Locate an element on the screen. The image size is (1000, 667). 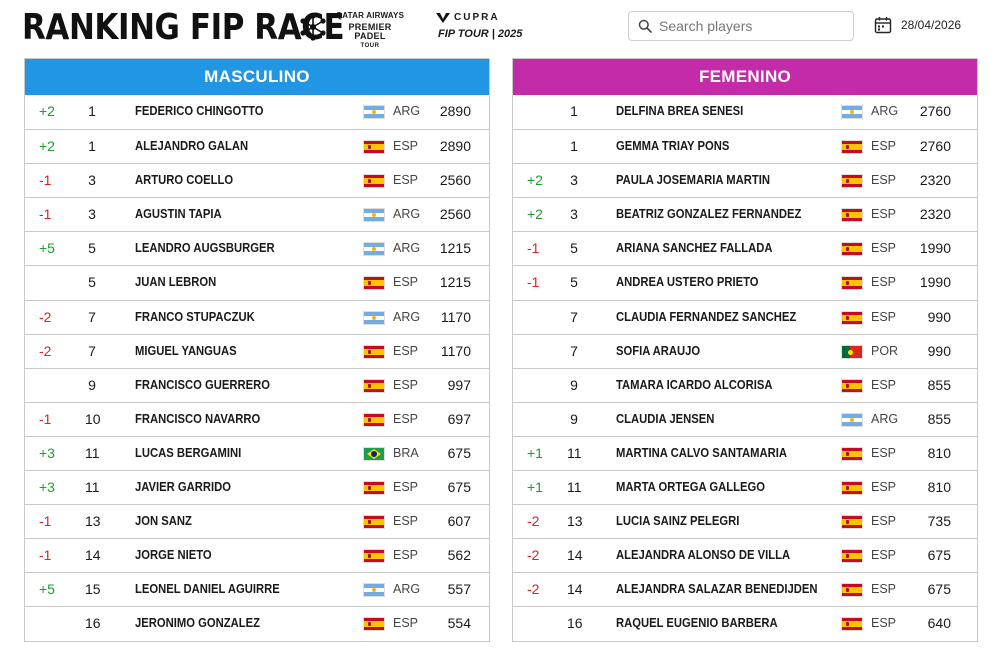
player-name: SOFIA ARAUJO is located at coordinates (658, 350).